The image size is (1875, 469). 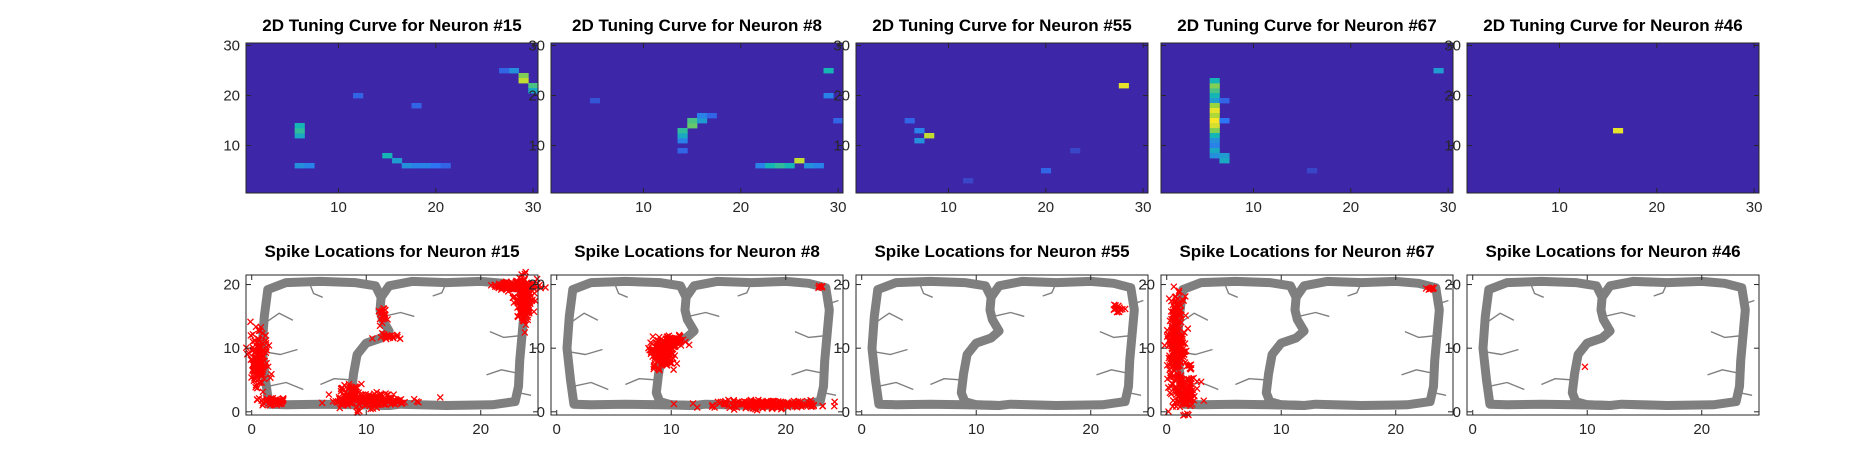 What do you see at coordinates (533, 207) in the screenshot?
I see `x-tick-label: 30` at bounding box center [533, 207].